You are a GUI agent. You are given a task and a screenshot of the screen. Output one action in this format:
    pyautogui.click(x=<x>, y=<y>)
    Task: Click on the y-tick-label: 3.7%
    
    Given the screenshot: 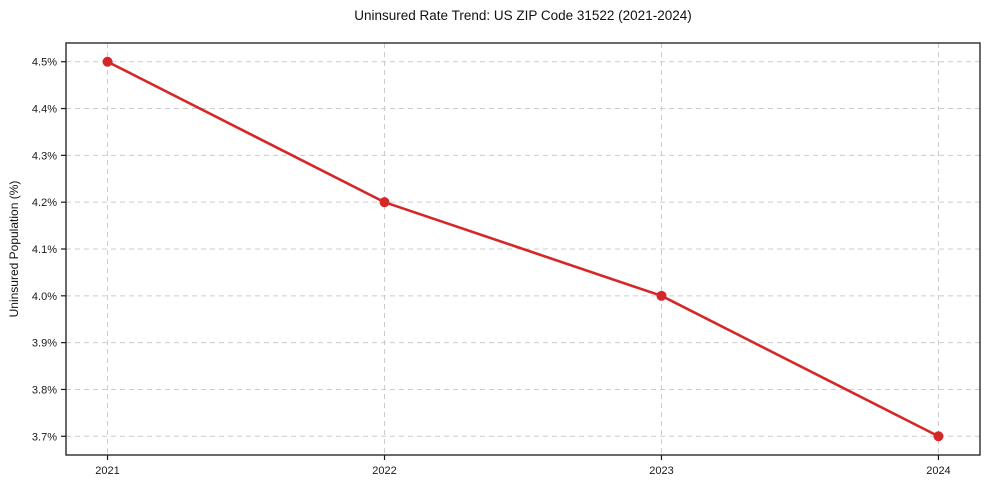 What is the action you would take?
    pyautogui.click(x=44, y=437)
    